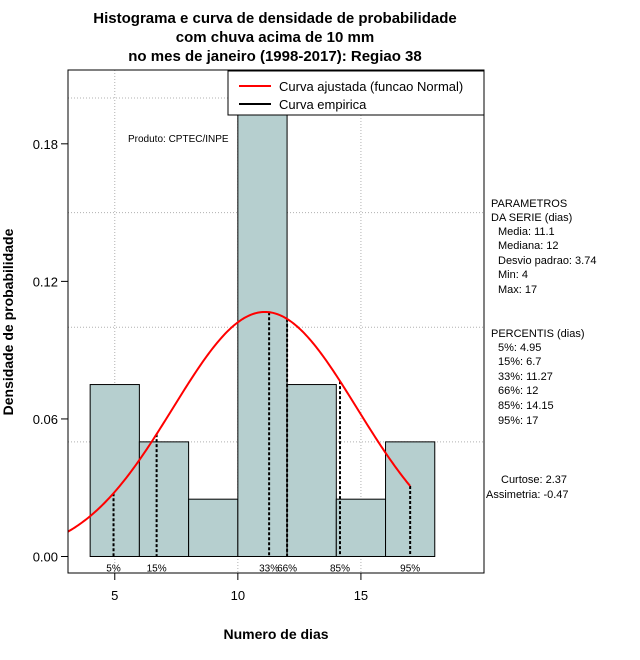 The width and height of the screenshot is (640, 660). Describe the element at coordinates (528, 246) in the screenshot. I see `param-mediana: Mediana: 12` at that location.